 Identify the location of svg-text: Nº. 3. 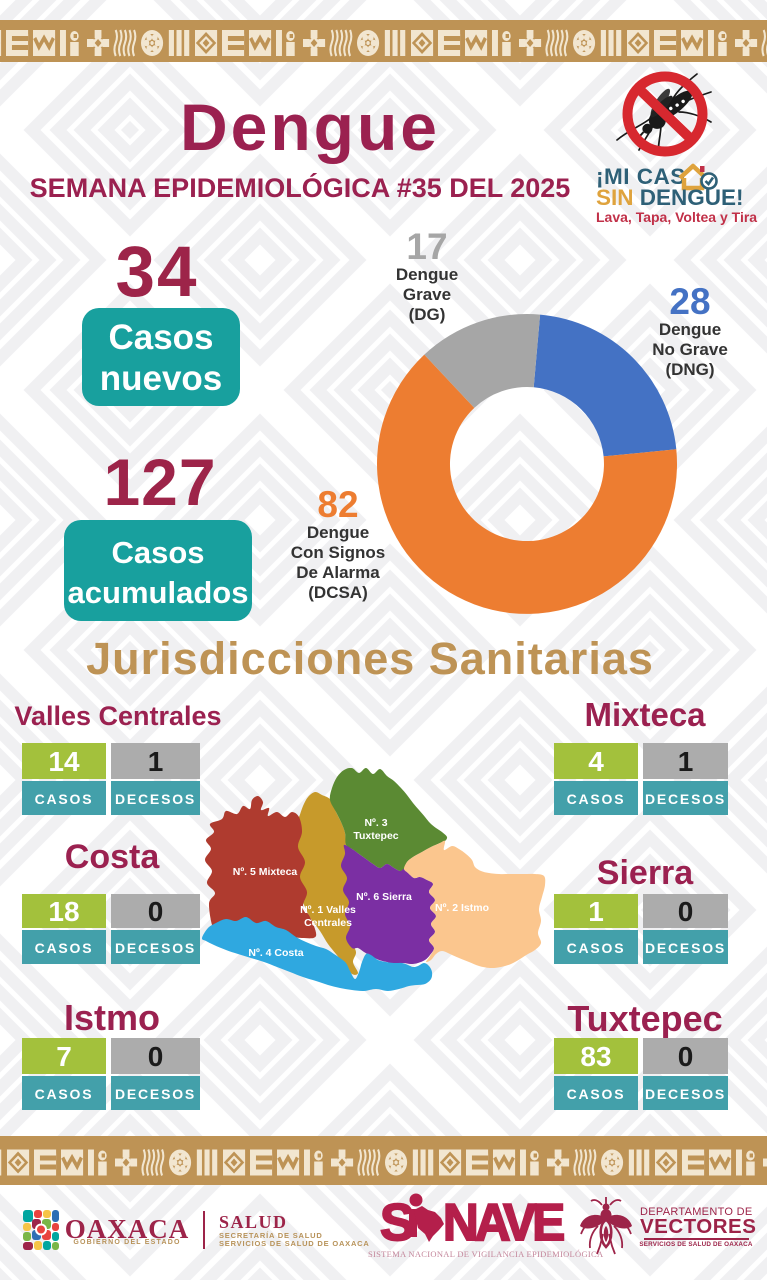
(375, 823).